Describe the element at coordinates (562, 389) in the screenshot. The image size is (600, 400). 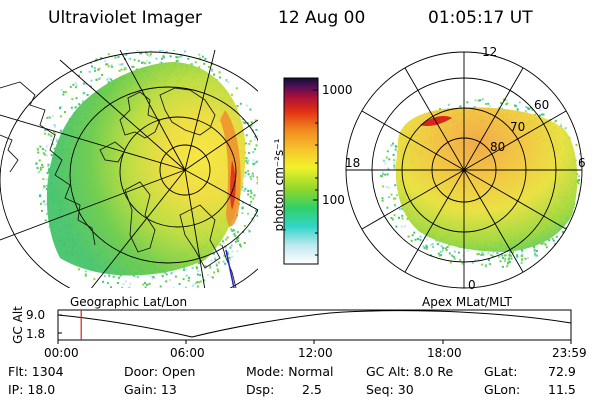
I see `glon-value: 11.5` at that location.